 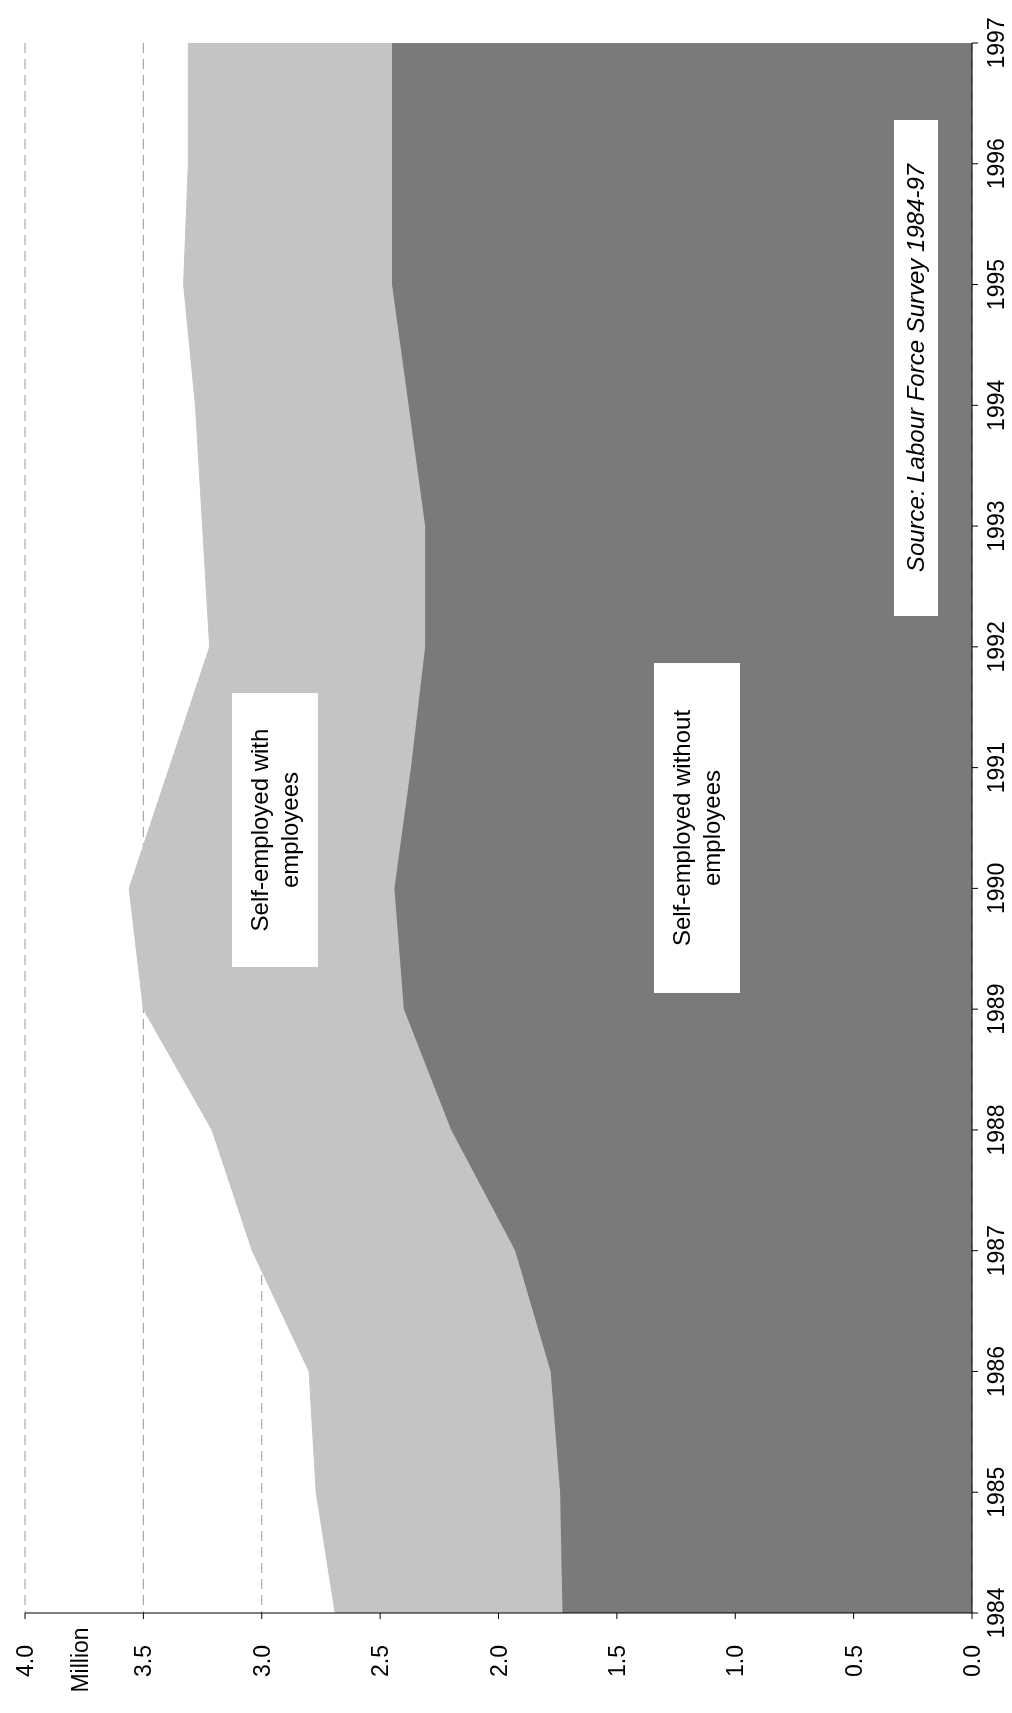 What do you see at coordinates (735, 1661) in the screenshot?
I see `x-tick-label: 1.0` at bounding box center [735, 1661].